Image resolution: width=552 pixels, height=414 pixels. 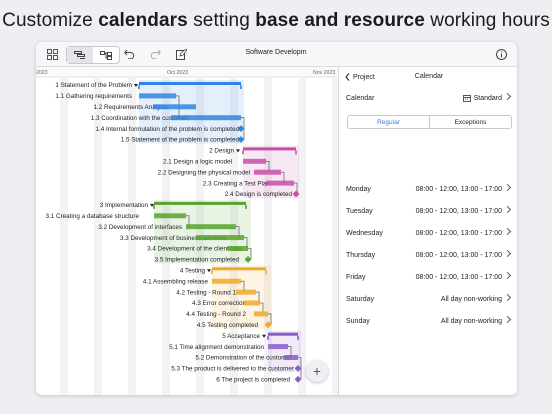 I want to click on task-label: 4 Testing, so click(x=193, y=271).